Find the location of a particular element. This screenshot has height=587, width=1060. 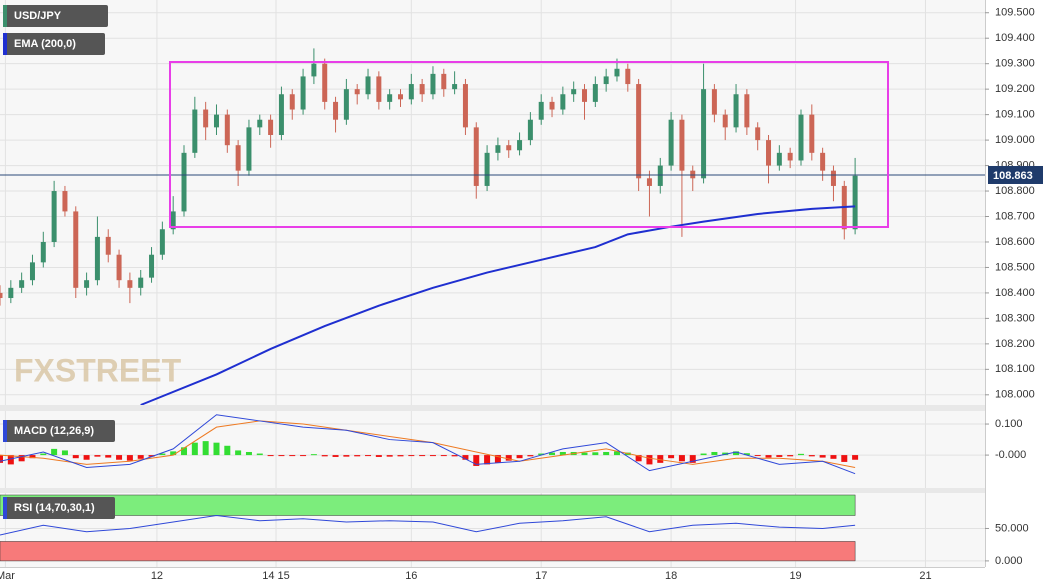

x-tick-label: 12 is located at coordinates (157, 576).